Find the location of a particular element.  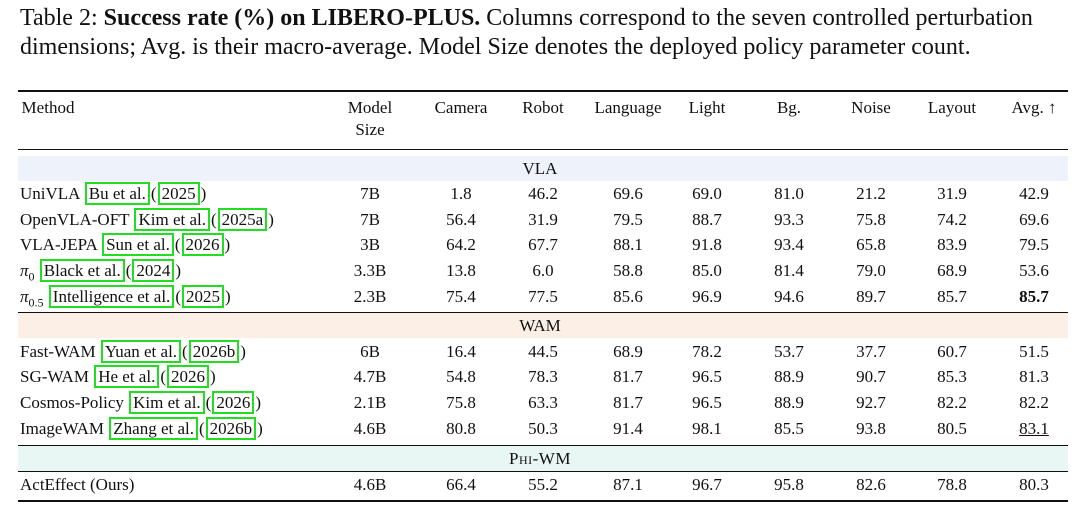

citation-link: Black et al. is located at coordinates (82, 270).